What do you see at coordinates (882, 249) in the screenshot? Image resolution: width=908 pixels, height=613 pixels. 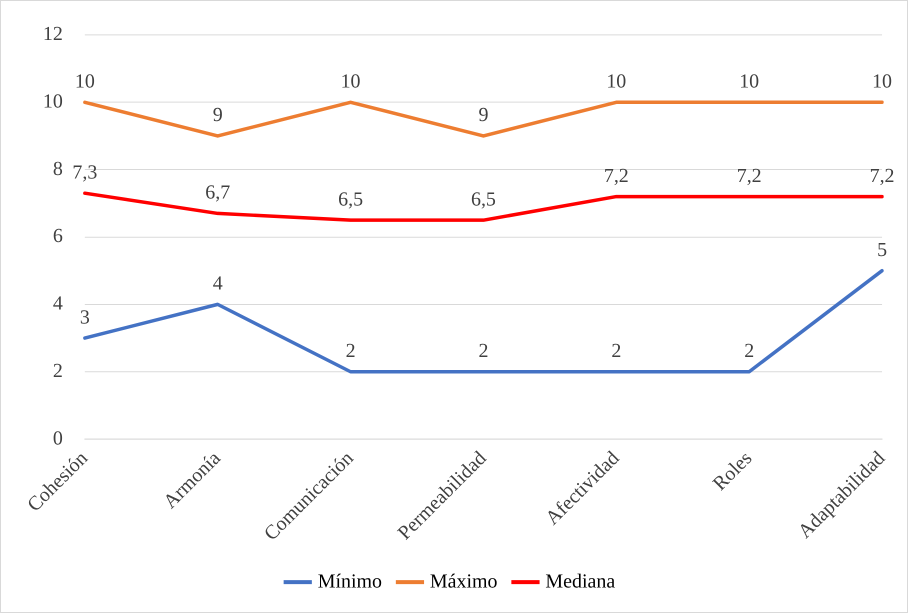 I see `data-label: 5` at bounding box center [882, 249].